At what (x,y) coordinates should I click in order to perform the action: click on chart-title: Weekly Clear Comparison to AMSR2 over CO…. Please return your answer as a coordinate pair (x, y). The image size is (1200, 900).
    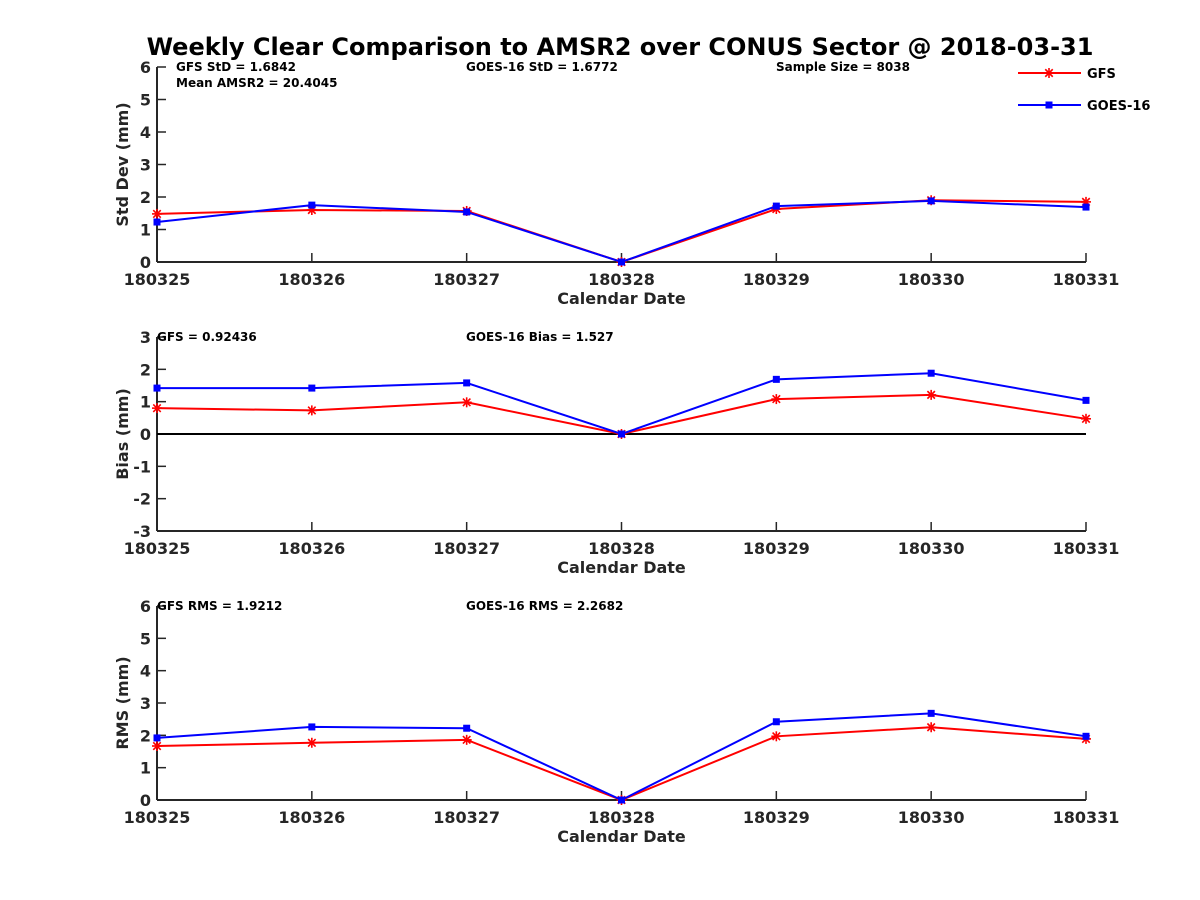
    Looking at the image, I should click on (620, 47).